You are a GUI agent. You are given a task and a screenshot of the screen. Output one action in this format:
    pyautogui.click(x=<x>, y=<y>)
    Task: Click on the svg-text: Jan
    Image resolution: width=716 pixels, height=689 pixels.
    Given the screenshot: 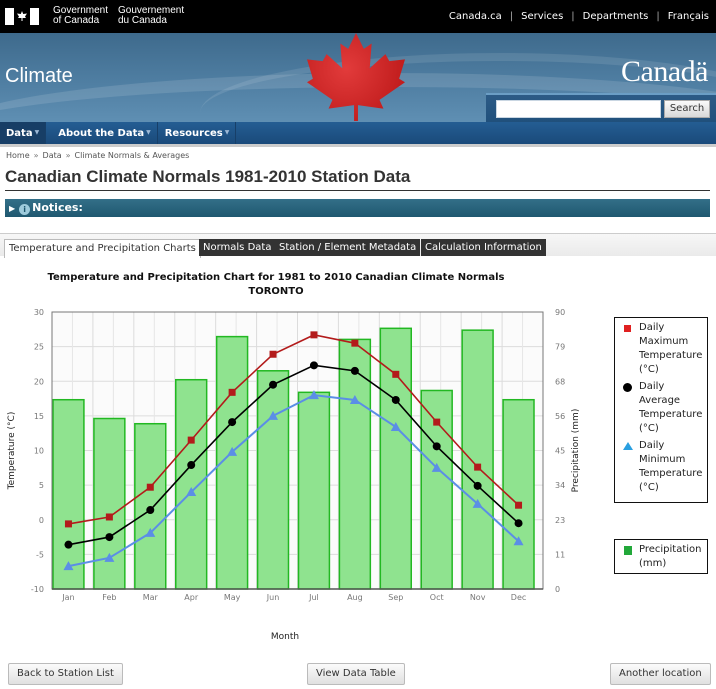 What is the action you would take?
    pyautogui.click(x=67, y=597)
    